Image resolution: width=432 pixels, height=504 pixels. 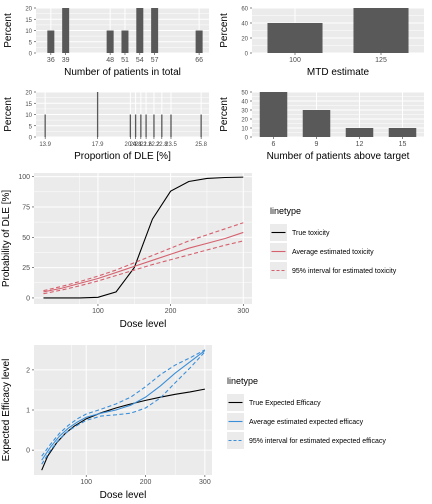 What do you see at coordinates (244, 40) in the screenshot?
I see `mtd-ytick-label: 20` at bounding box center [244, 40].